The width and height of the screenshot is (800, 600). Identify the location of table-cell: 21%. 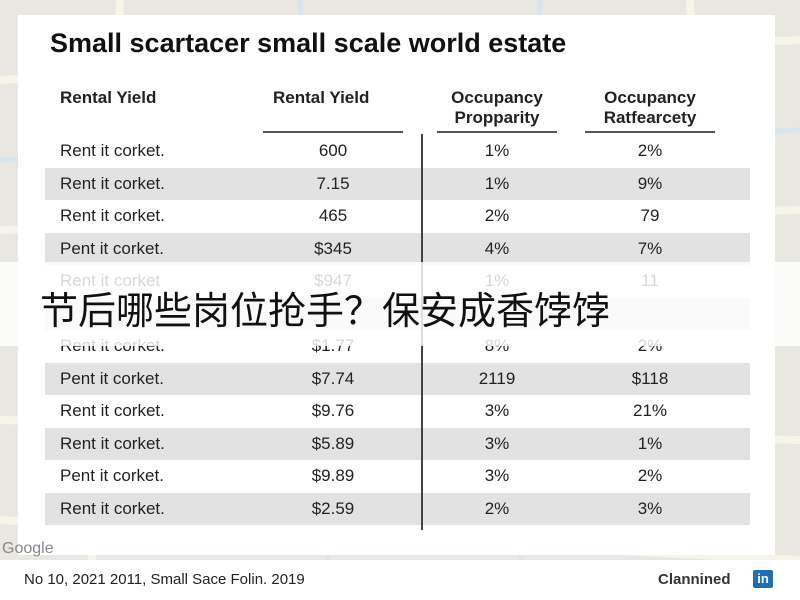
(650, 410).